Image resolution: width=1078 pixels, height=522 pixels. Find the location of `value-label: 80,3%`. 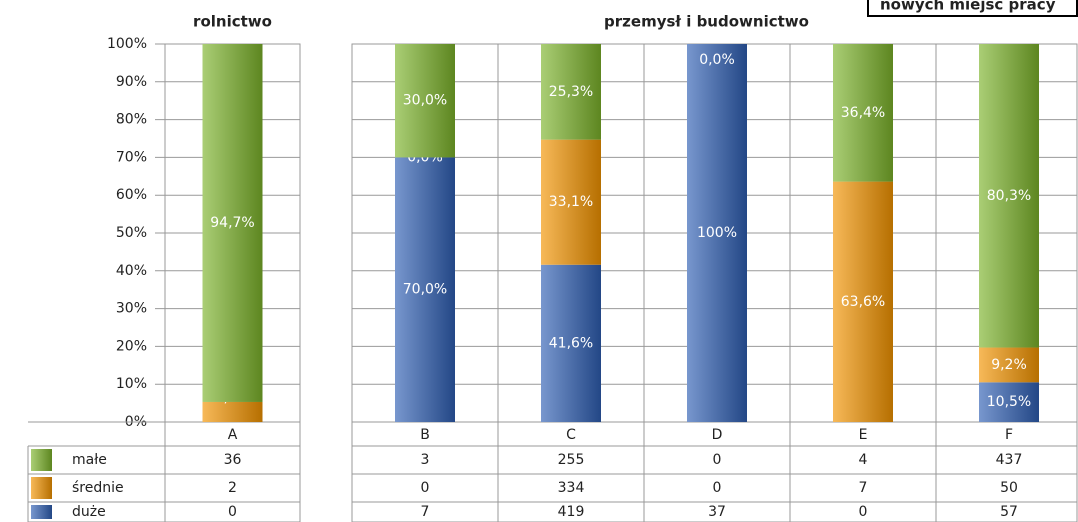

value-label: 80,3% is located at coordinates (1009, 196).